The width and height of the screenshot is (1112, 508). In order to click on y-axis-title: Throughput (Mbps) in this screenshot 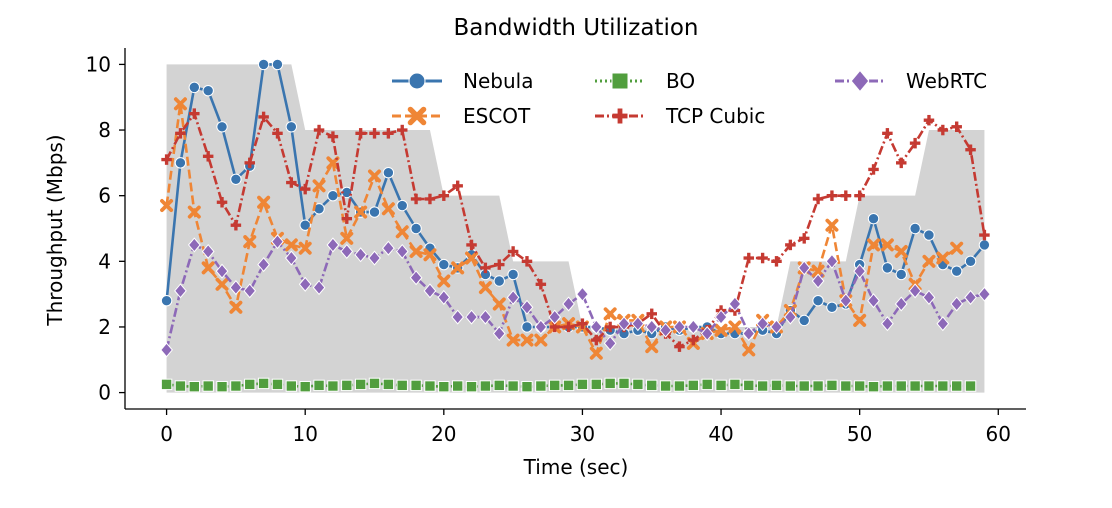, I will do `click(55, 230)`.